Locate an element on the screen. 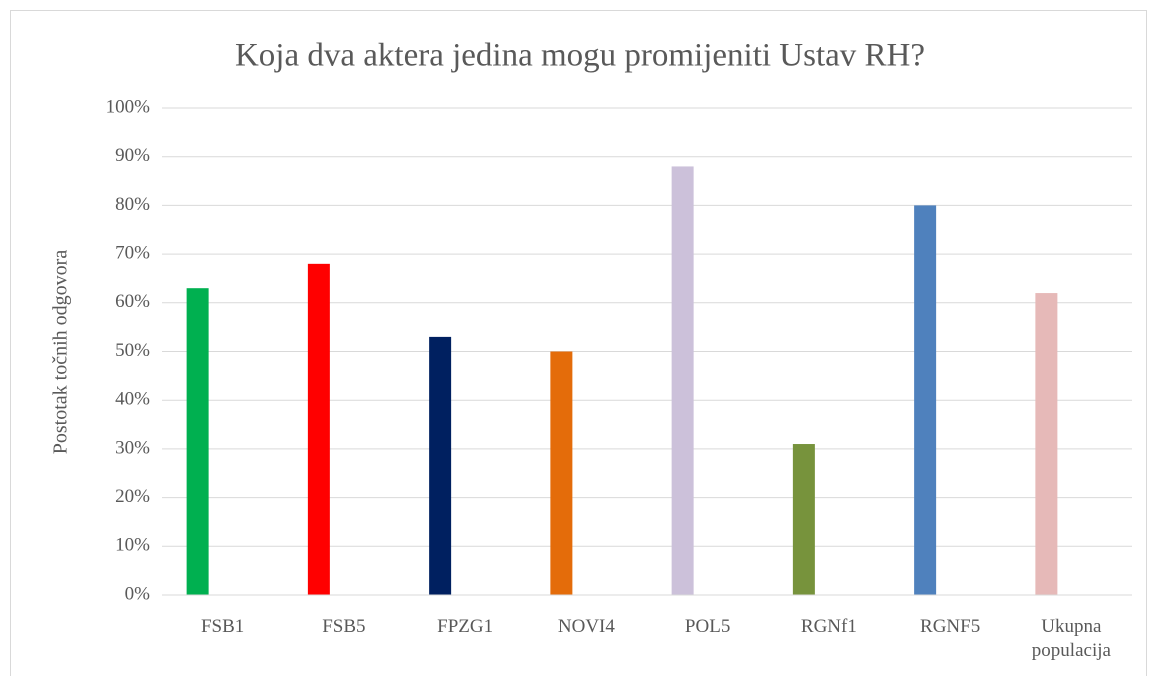  y-axis-label: Postotak točnih odgovora is located at coordinates (61, 352).